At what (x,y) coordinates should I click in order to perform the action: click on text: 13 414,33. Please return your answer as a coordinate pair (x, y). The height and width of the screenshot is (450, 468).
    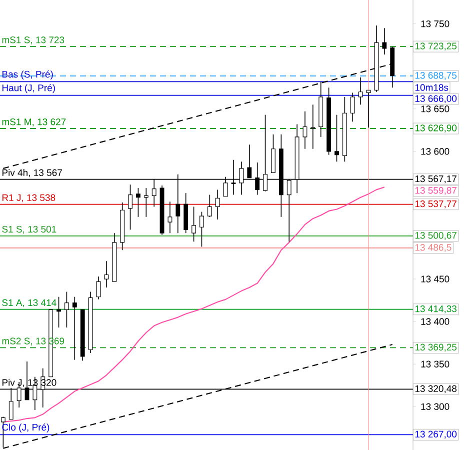
    Looking at the image, I should click on (436, 309).